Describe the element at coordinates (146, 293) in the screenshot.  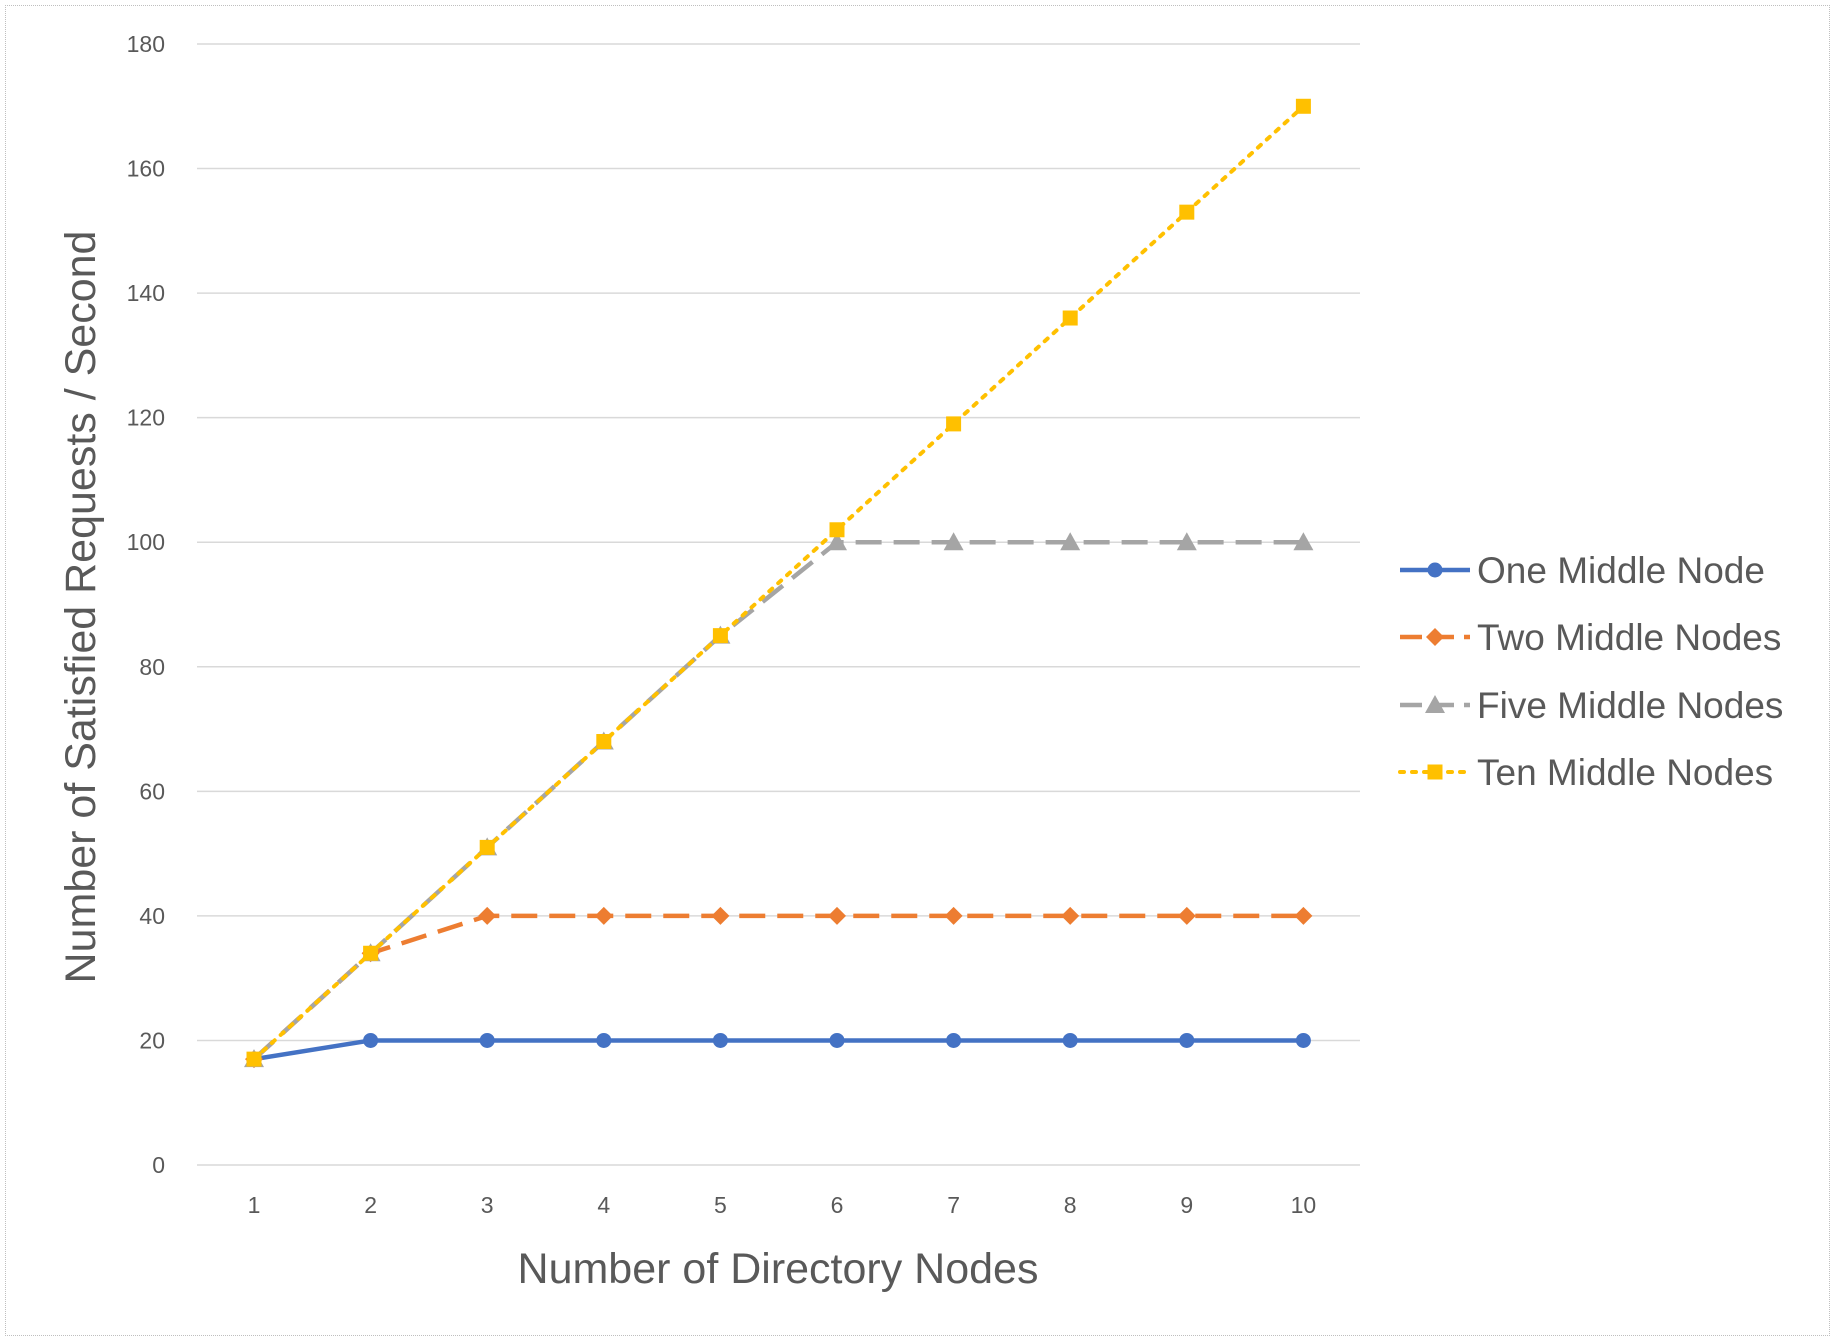
I see `y-tick-label: 140` at that location.